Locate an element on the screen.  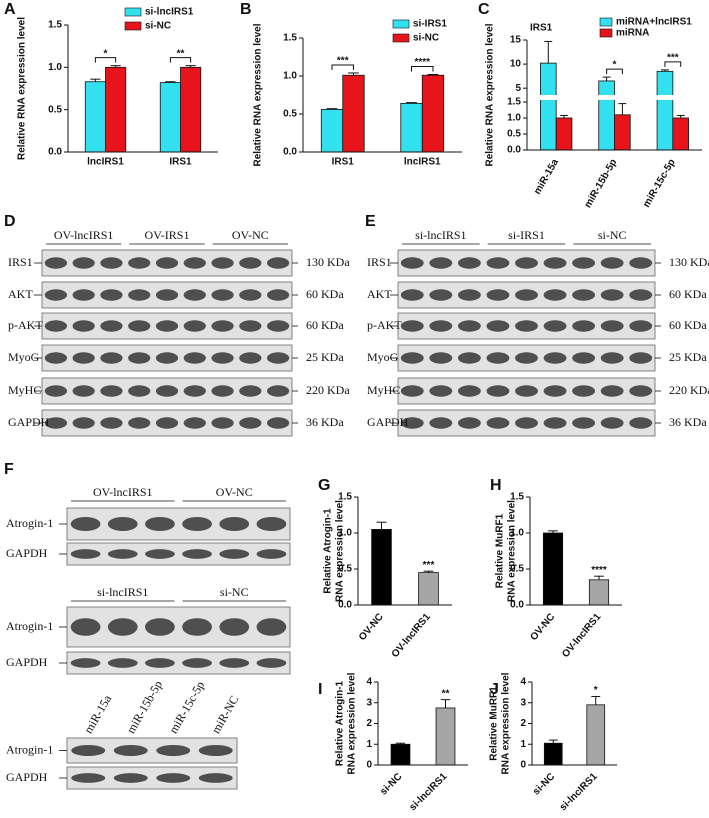
x-tick-label: si-NC is located at coordinates (391, 784).